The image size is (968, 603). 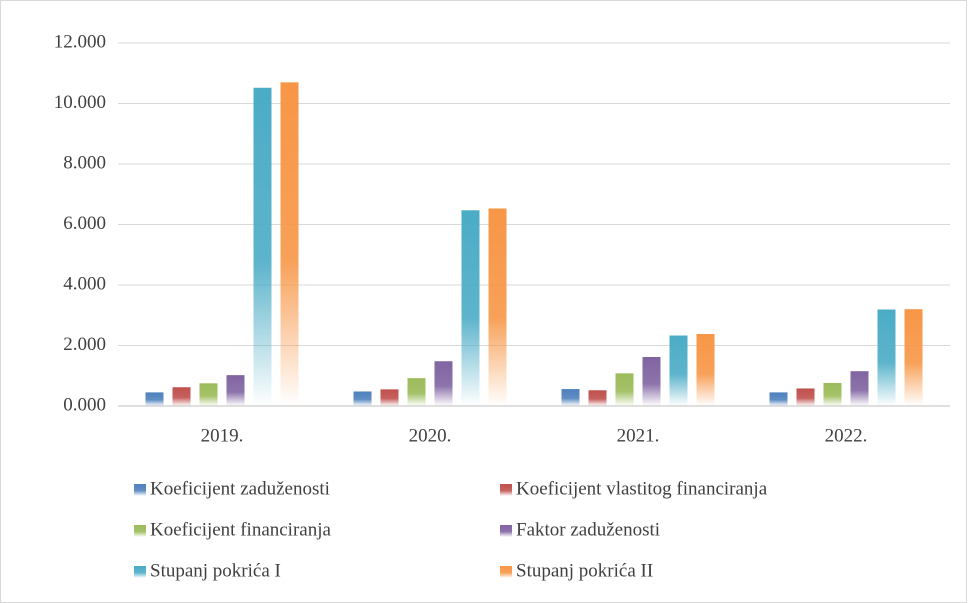 I want to click on y-tick-label: 10.000, so click(x=80, y=102).